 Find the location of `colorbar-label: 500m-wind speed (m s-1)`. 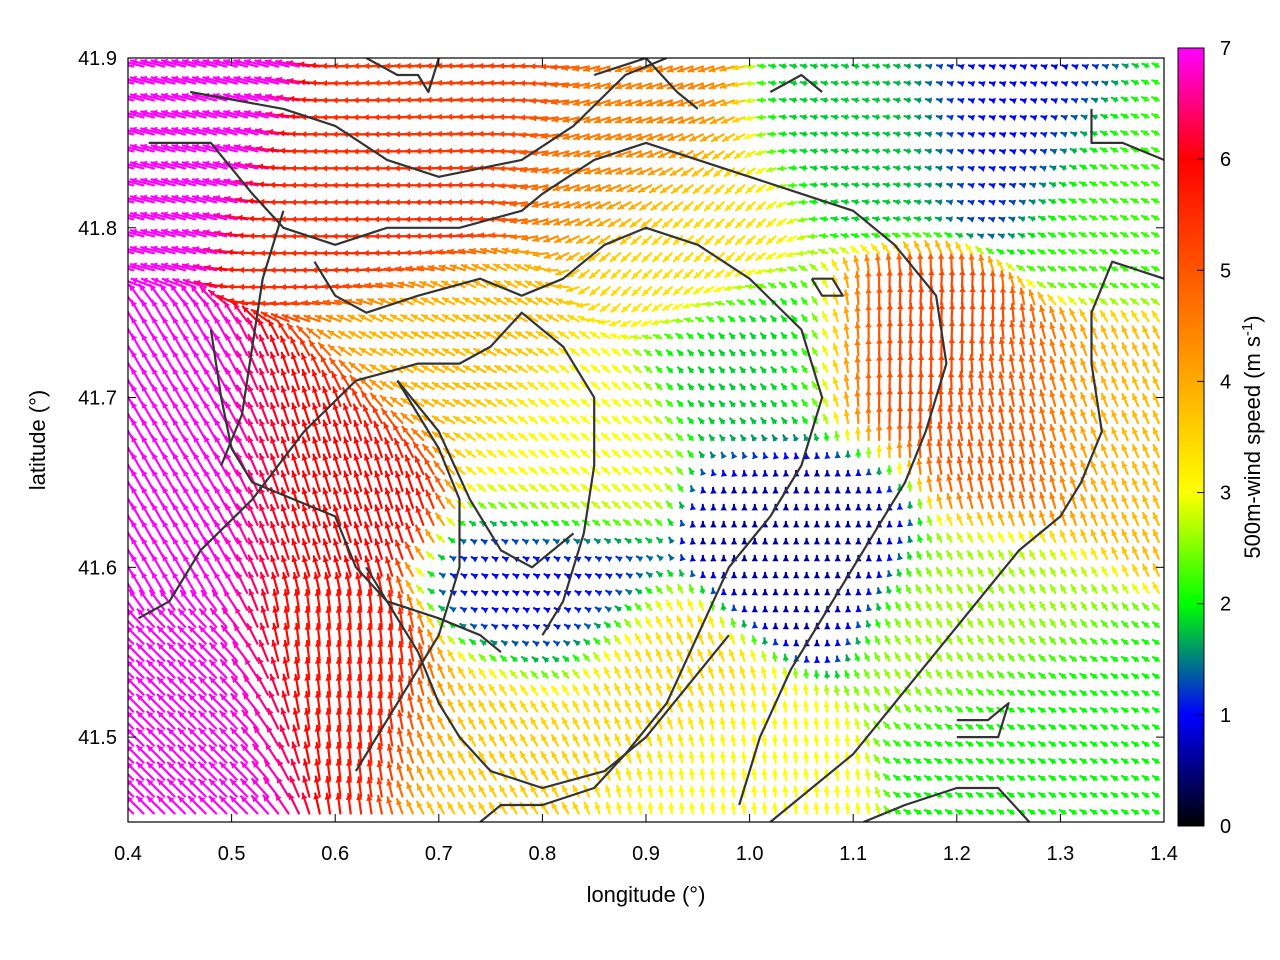

colorbar-label: 500m-wind speed (m s-1) is located at coordinates (1252, 436).